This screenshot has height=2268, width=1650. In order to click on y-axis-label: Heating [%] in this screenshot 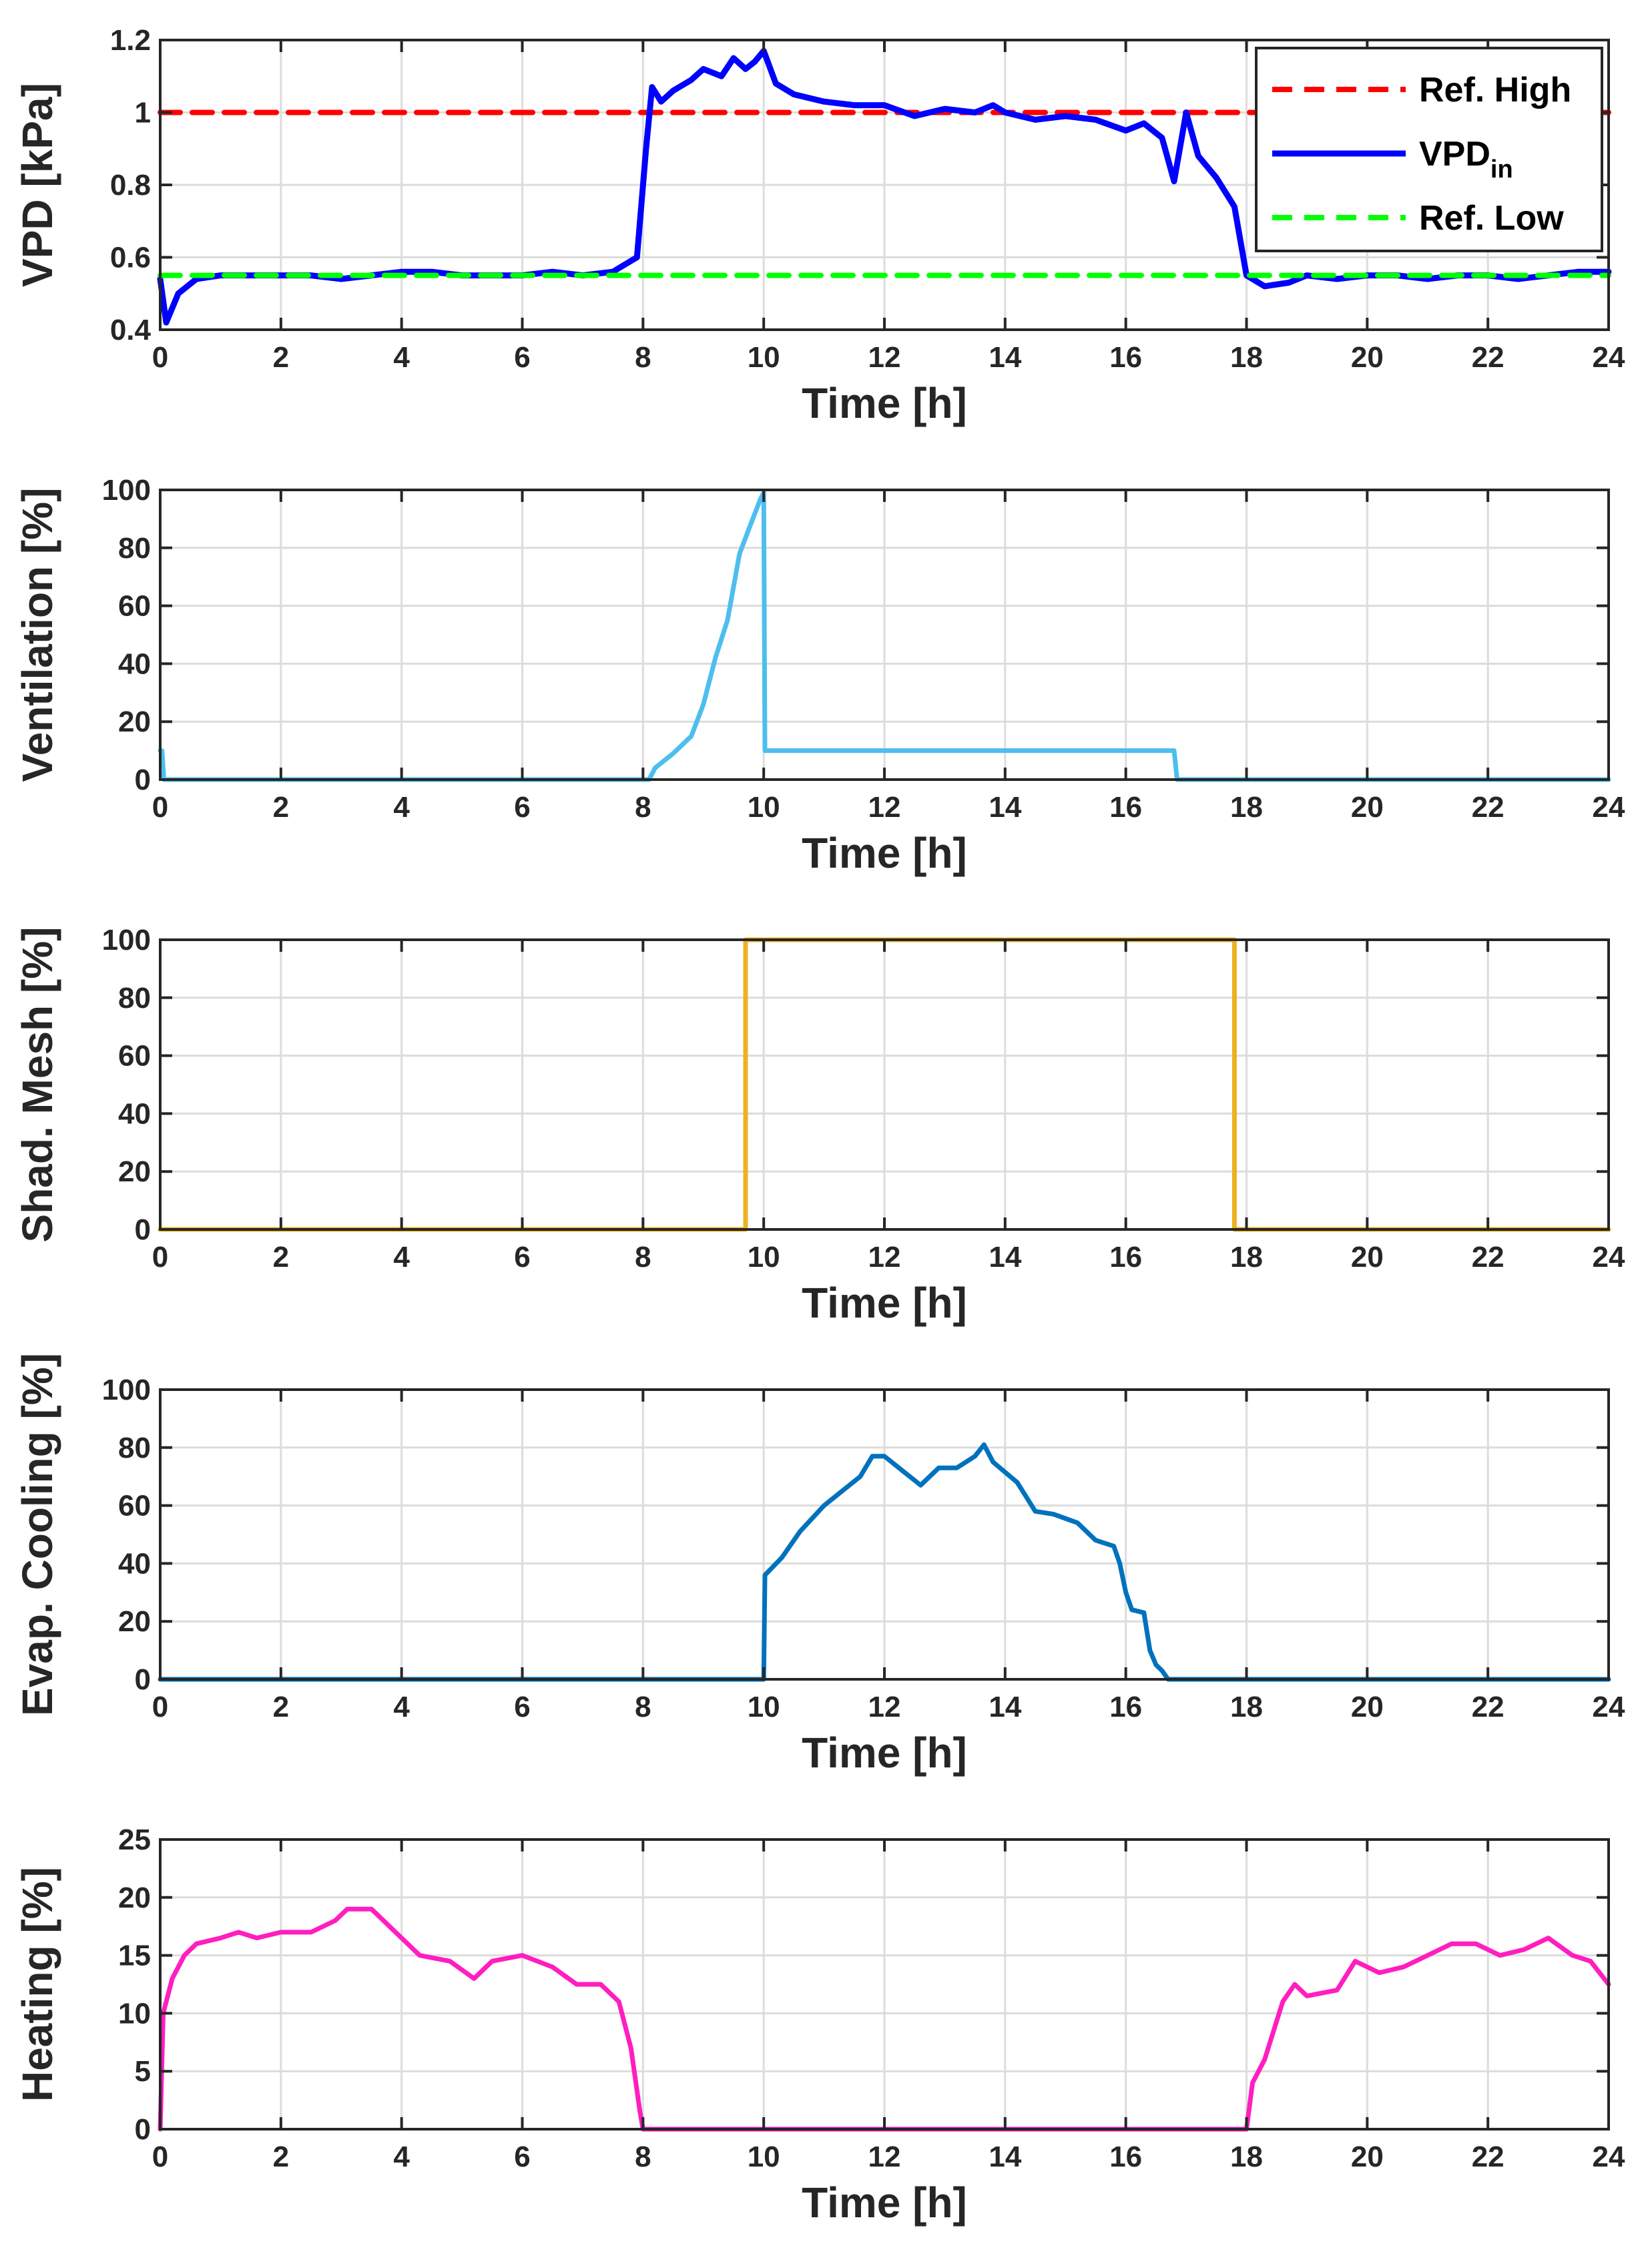, I will do `click(37, 1984)`.